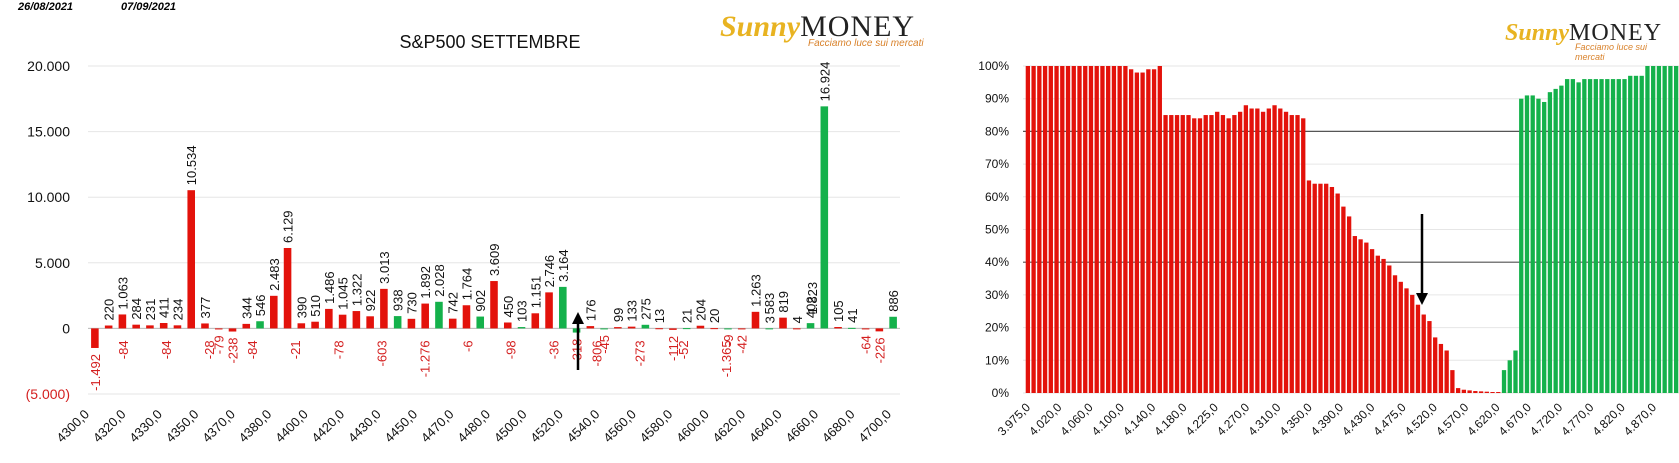  What do you see at coordinates (563, 265) in the screenshot?
I see `data-label: 3.164` at bounding box center [563, 265].